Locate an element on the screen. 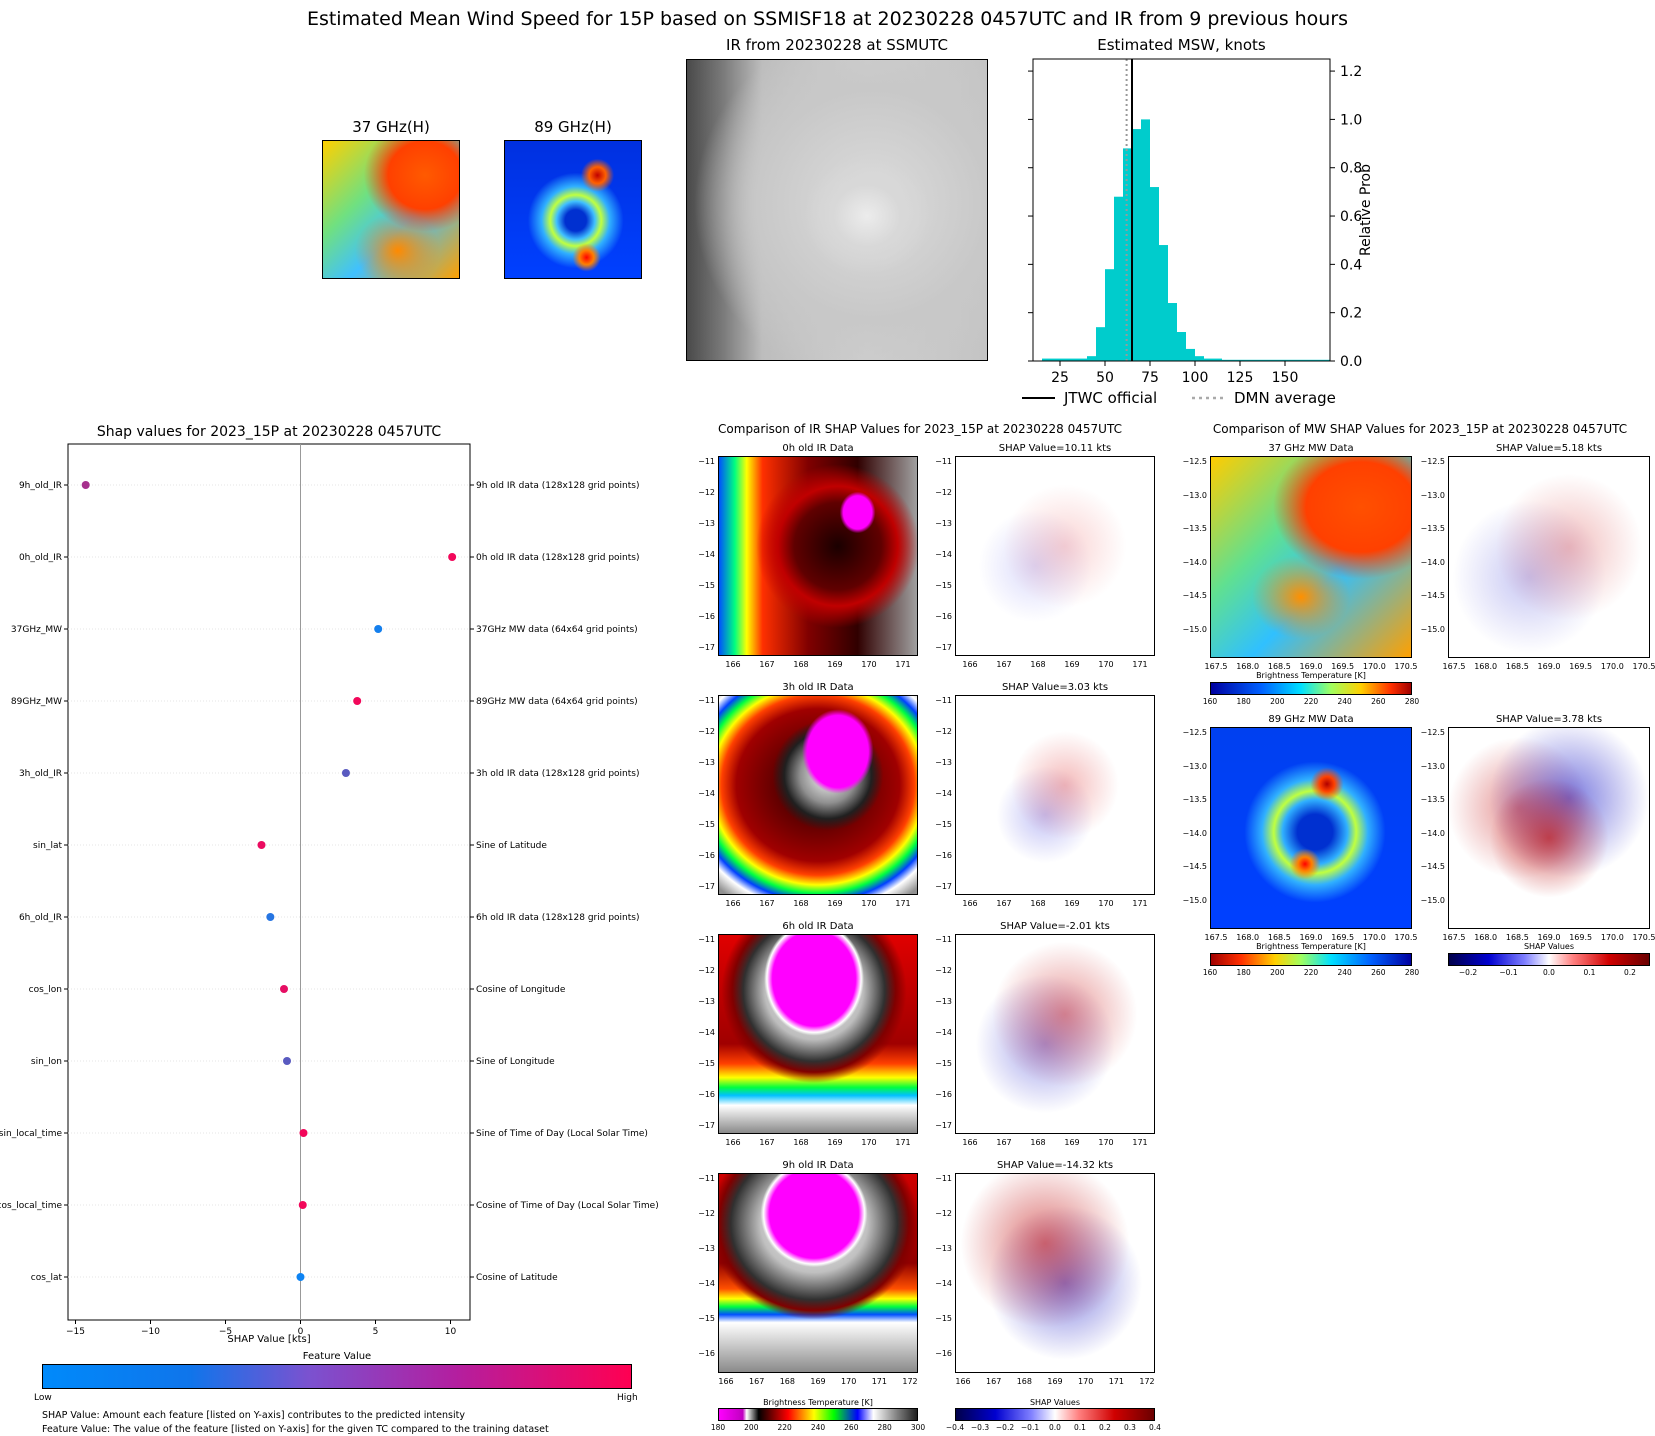 The height and width of the screenshot is (1436, 1655). mw-shap-colorbar-label: SHAP Values is located at coordinates (1549, 946).